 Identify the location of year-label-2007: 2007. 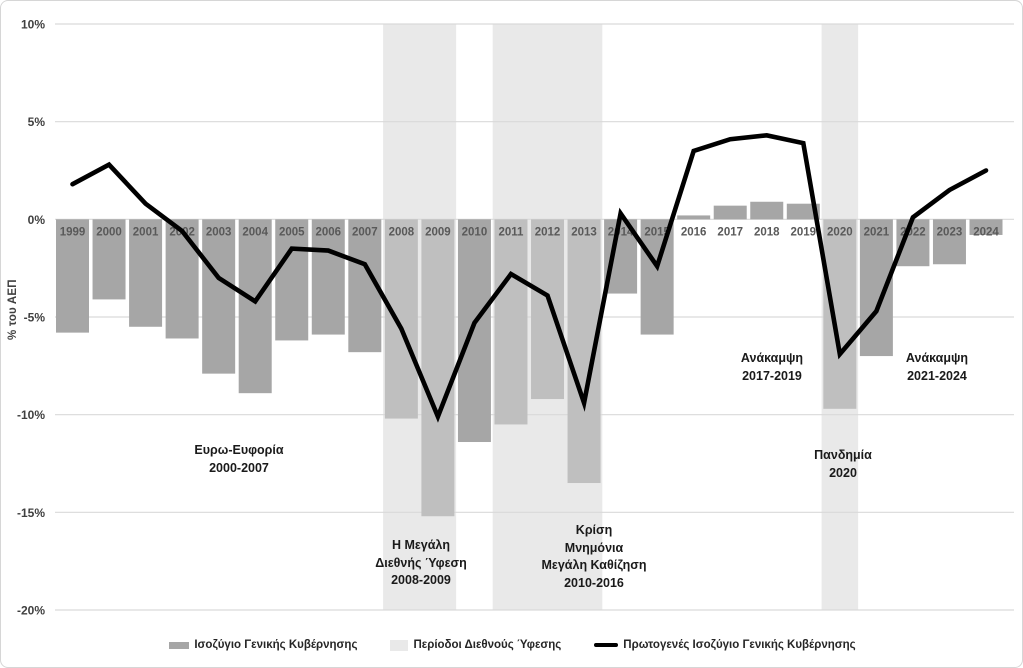
(365, 232).